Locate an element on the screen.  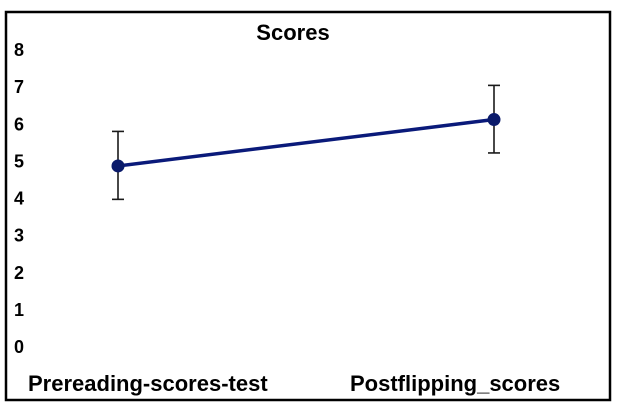
series-lines is located at coordinates (306, 142).